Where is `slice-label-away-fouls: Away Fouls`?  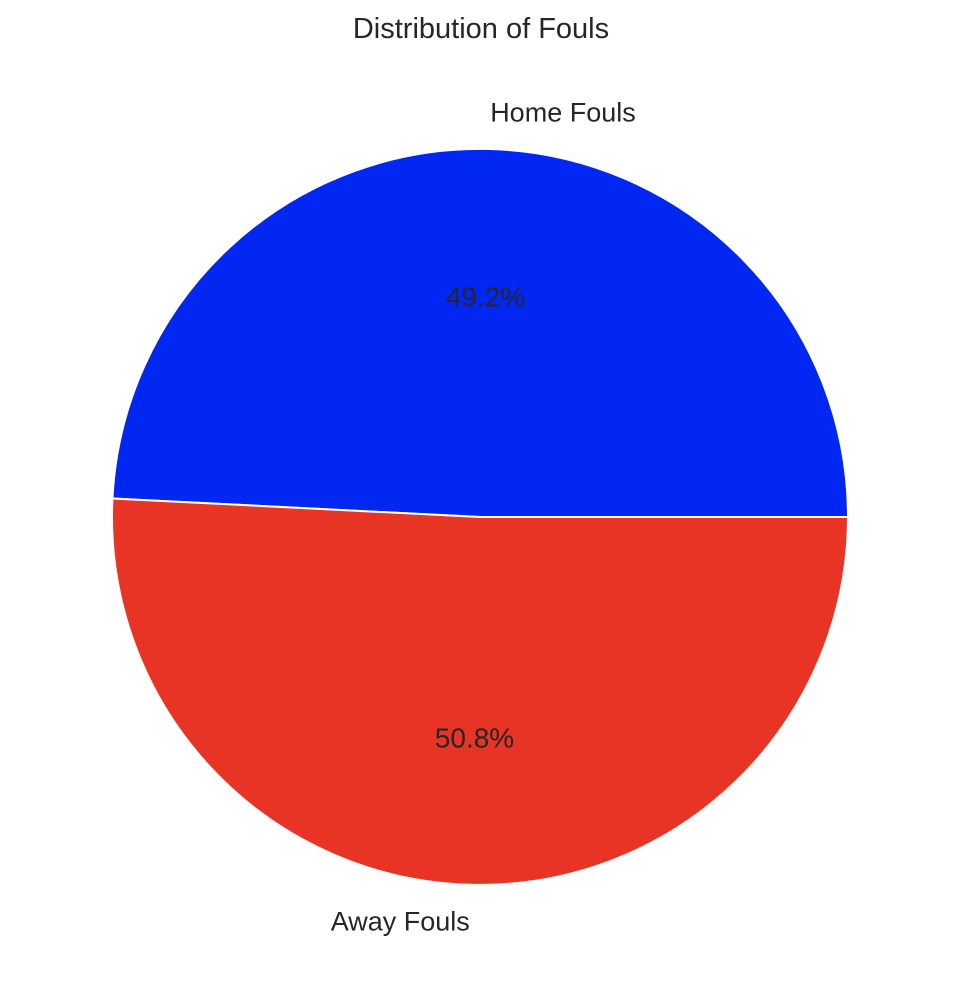 slice-label-away-fouls: Away Fouls is located at coordinates (400, 922).